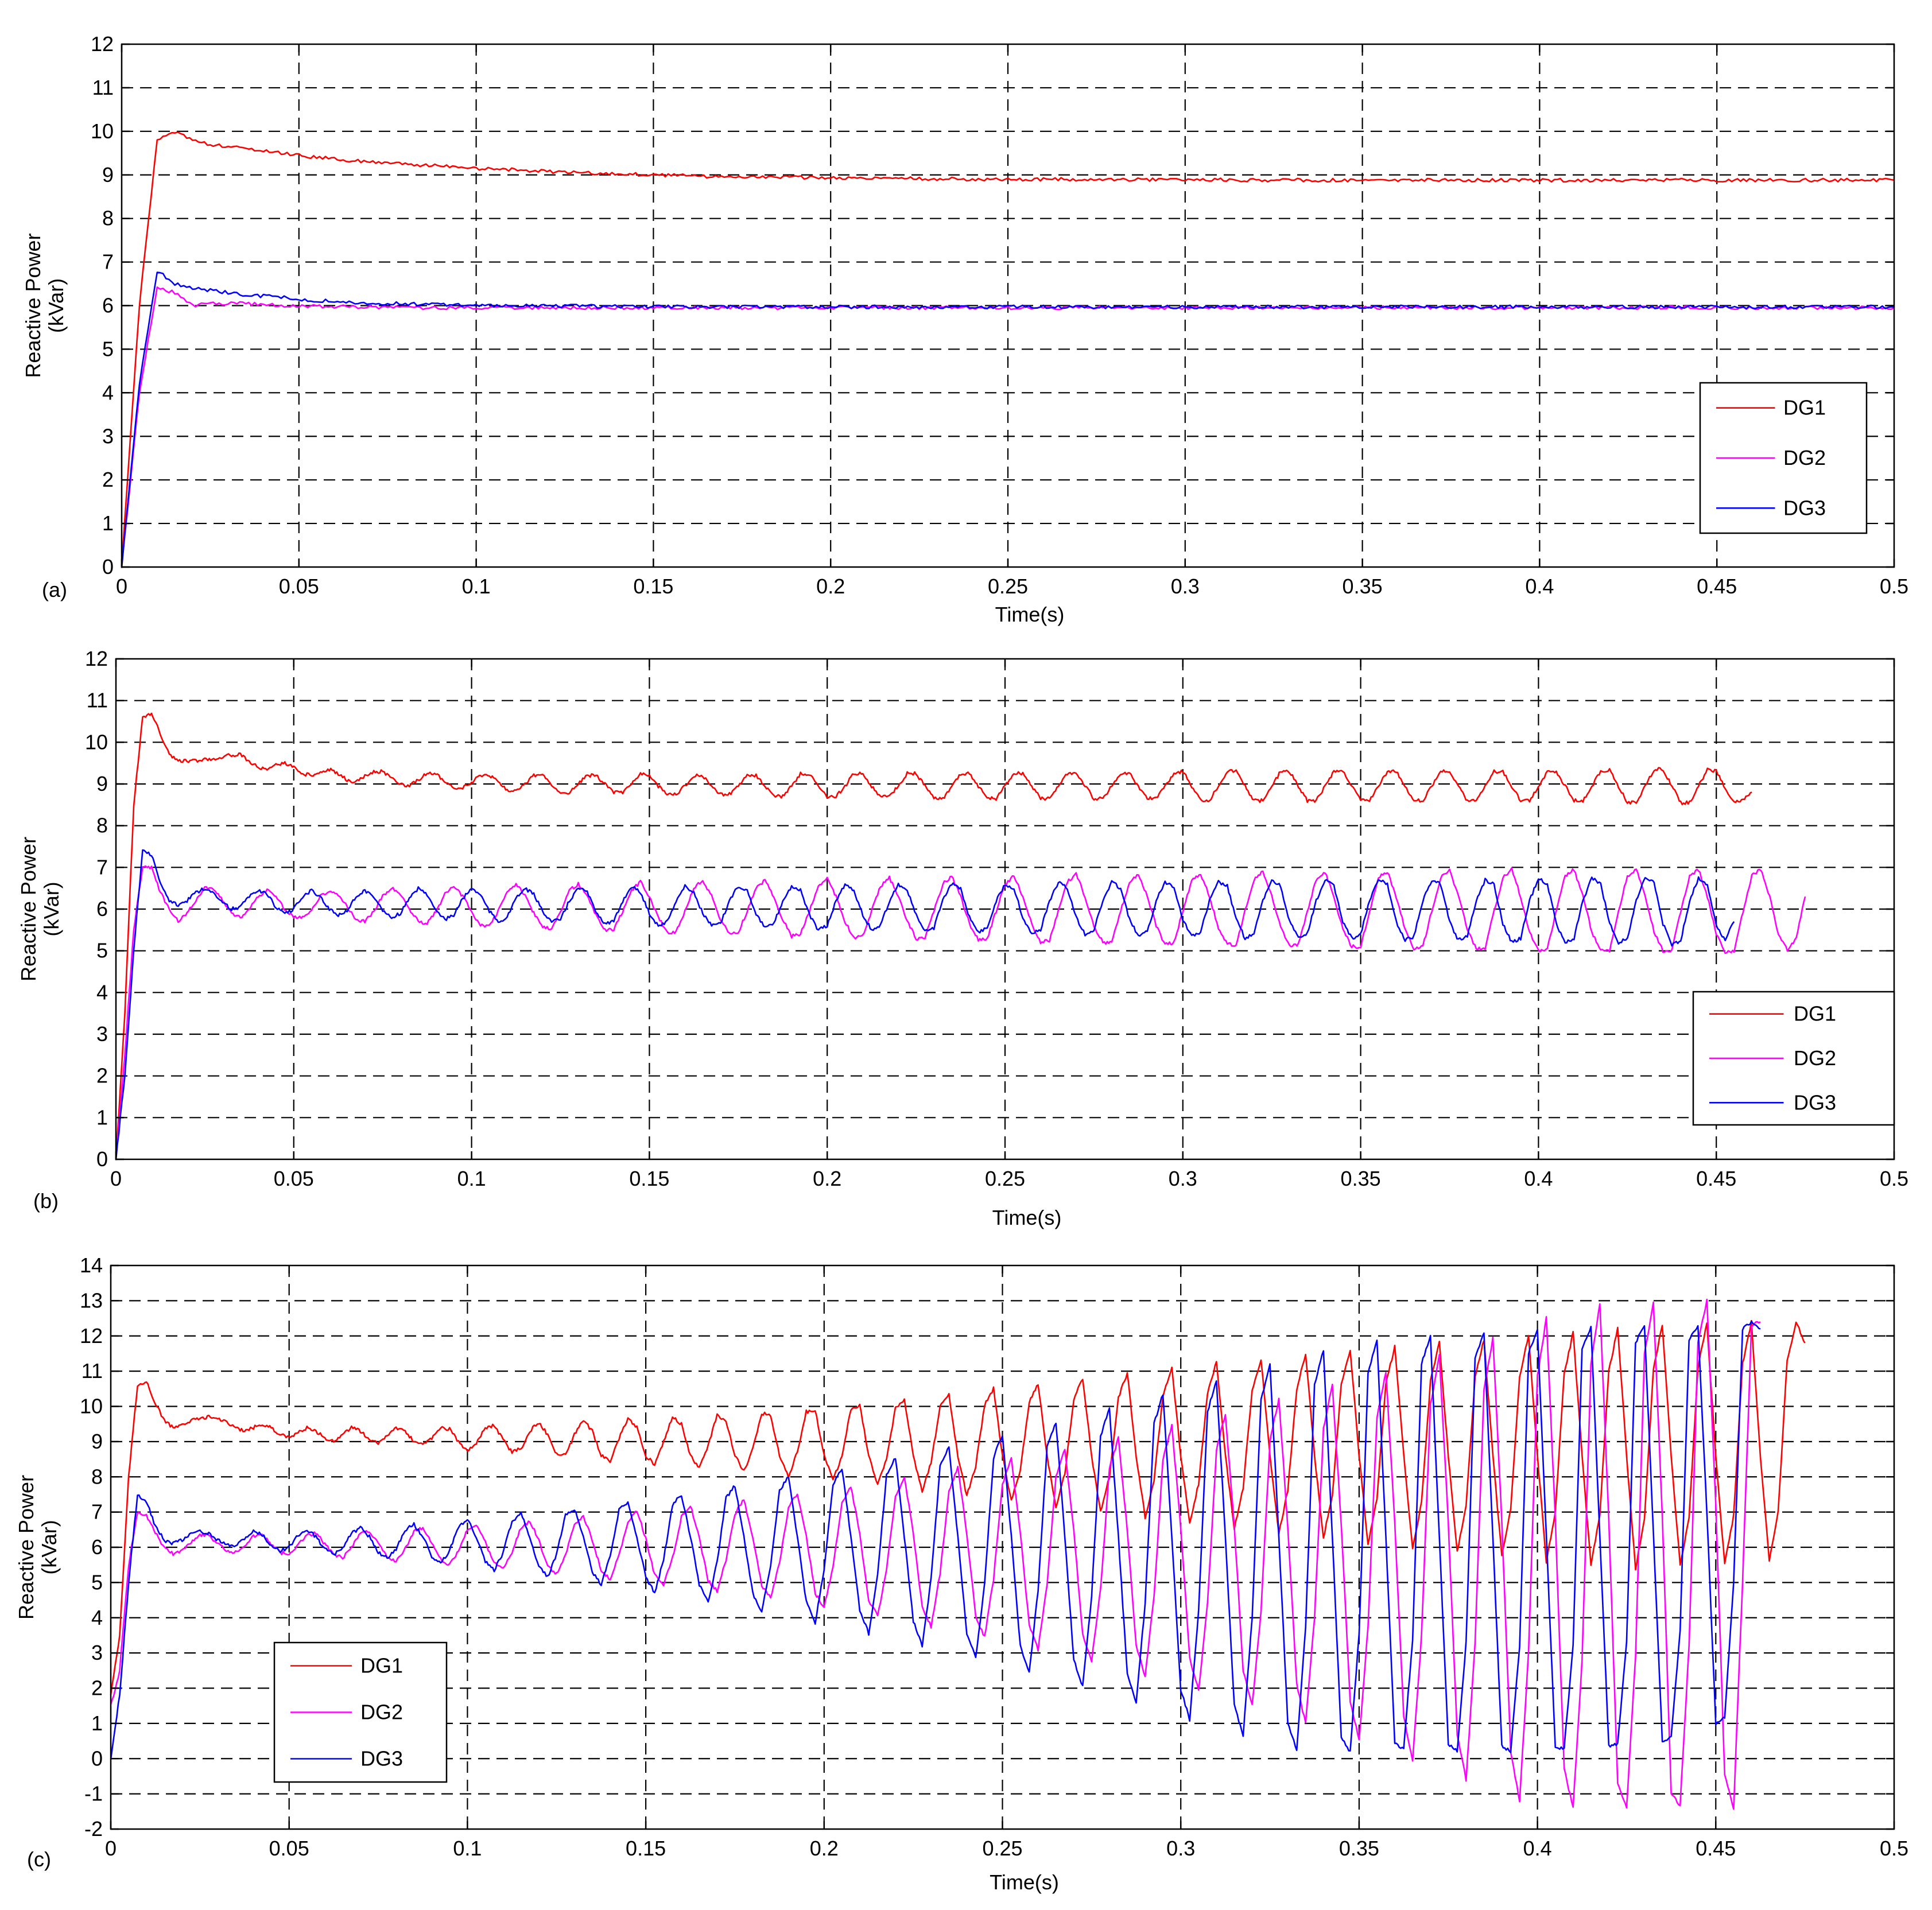 The height and width of the screenshot is (1910, 1932). I want to click on y-tick-label: -2, so click(93, 1829).